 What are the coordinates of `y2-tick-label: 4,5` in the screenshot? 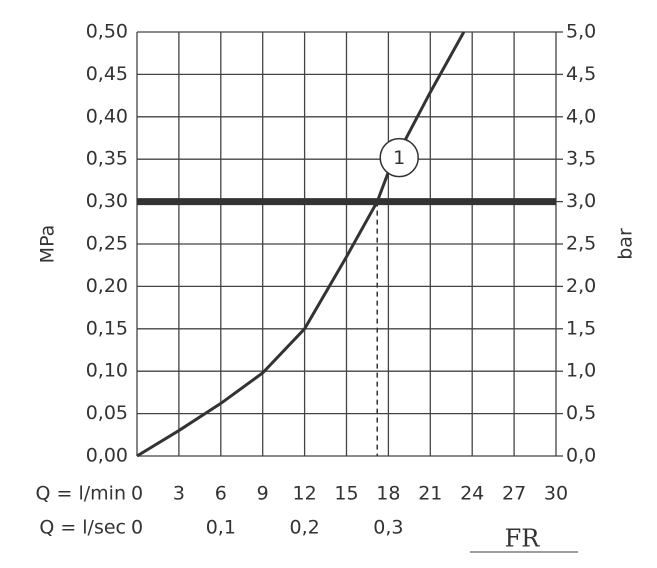 It's located at (581, 74).